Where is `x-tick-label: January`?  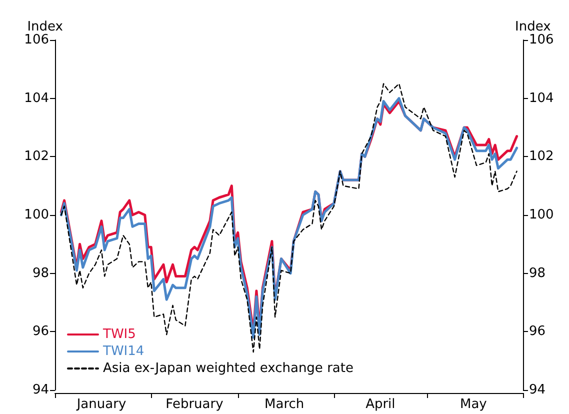
x-tick-label: January is located at coordinates (101, 404).